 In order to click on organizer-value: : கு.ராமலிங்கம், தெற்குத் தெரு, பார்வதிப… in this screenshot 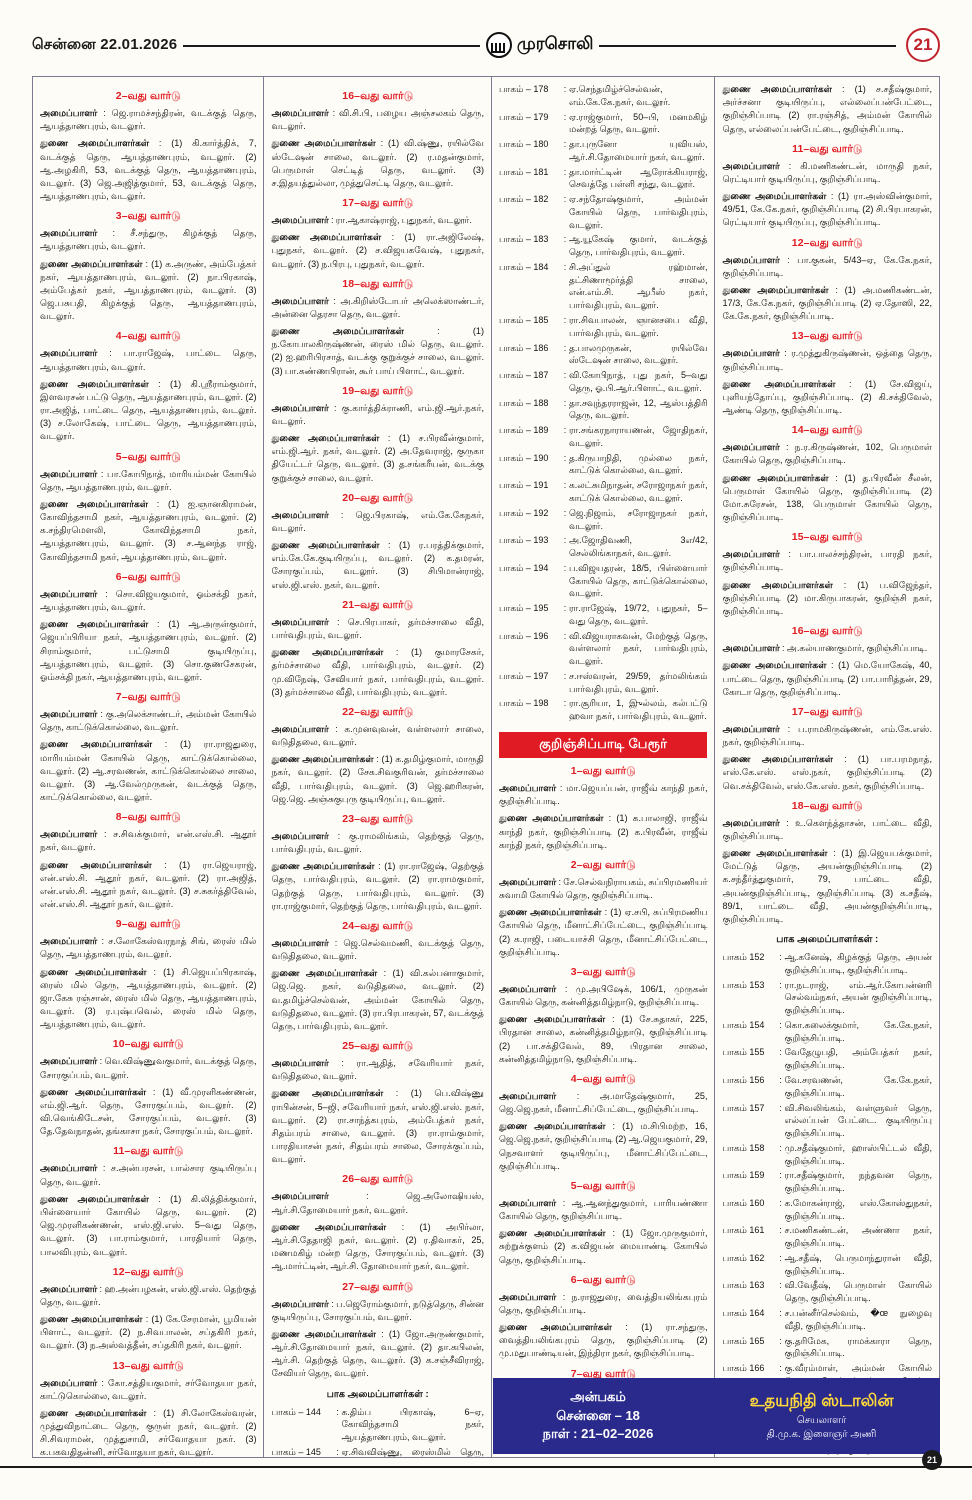, I will do `click(377, 842)`.